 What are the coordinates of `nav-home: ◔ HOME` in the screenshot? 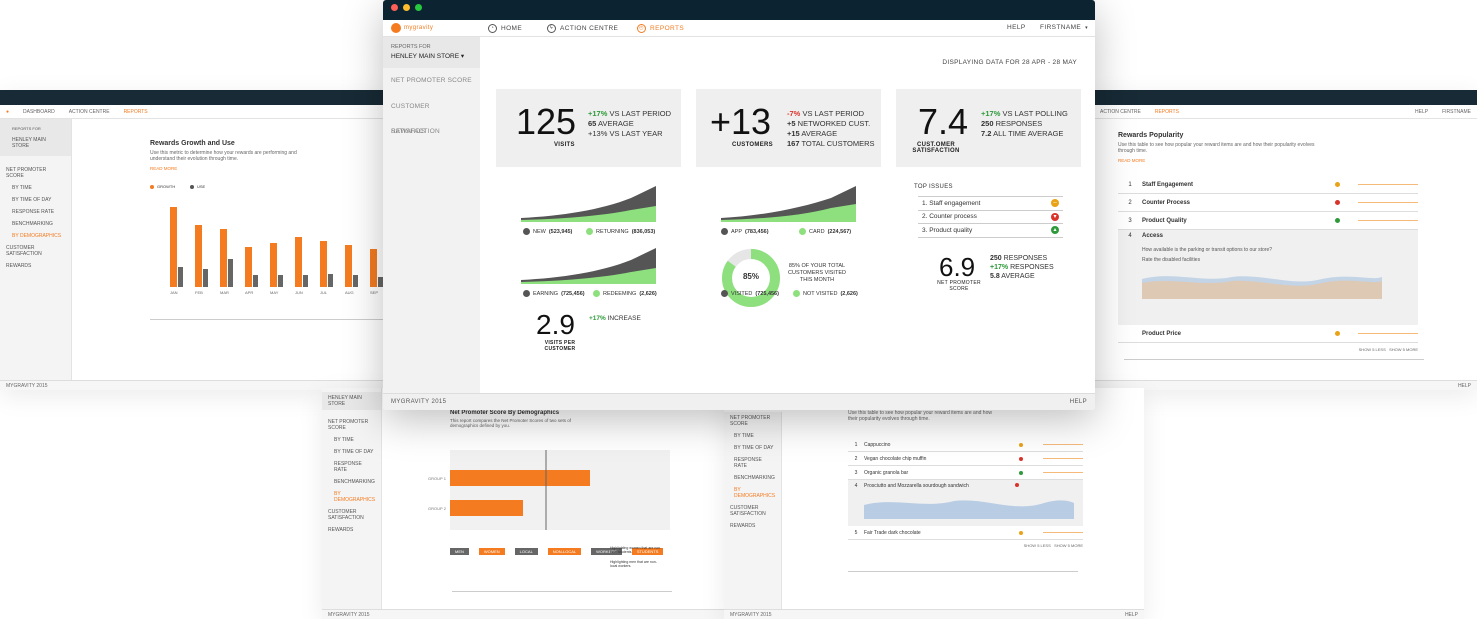 It's located at (505, 28).